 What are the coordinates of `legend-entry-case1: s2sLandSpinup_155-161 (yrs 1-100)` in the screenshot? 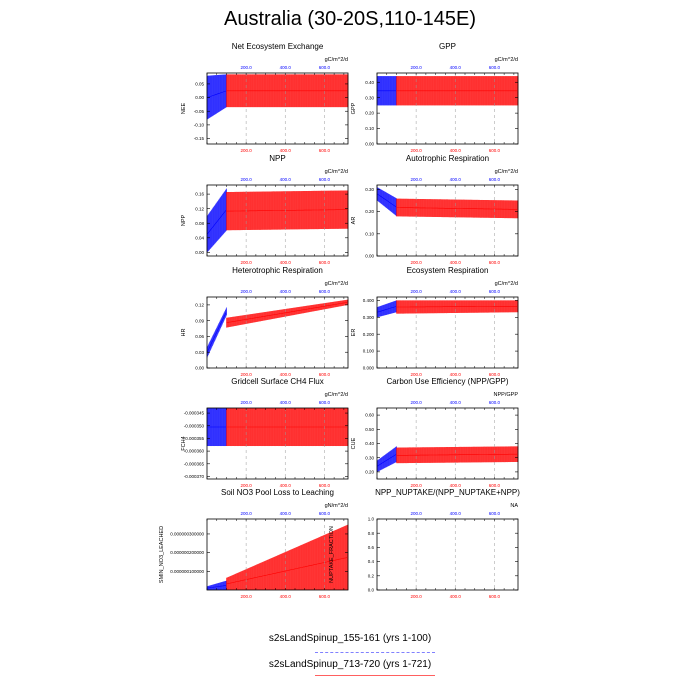 It's located at (350, 638).